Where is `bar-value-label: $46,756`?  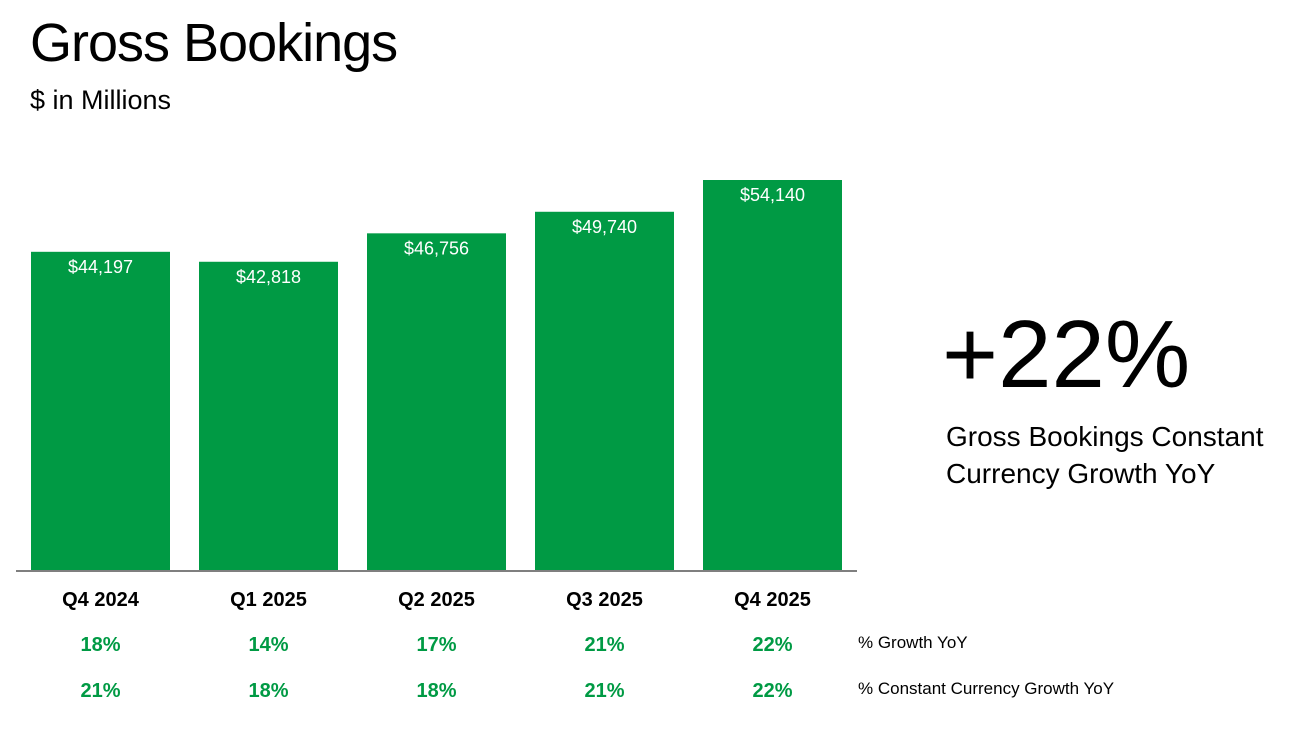
bar-value-label: $46,756 is located at coordinates (436, 248).